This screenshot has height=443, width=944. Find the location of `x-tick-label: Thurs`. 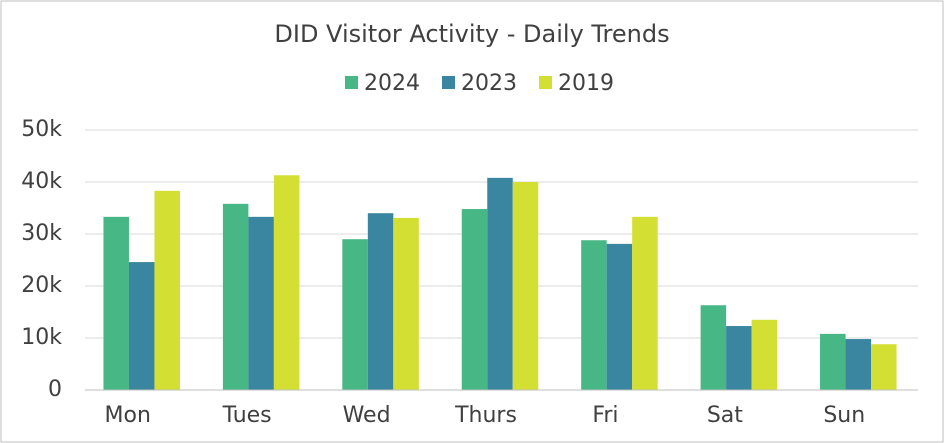

x-tick-label: Thurs is located at coordinates (485, 415).